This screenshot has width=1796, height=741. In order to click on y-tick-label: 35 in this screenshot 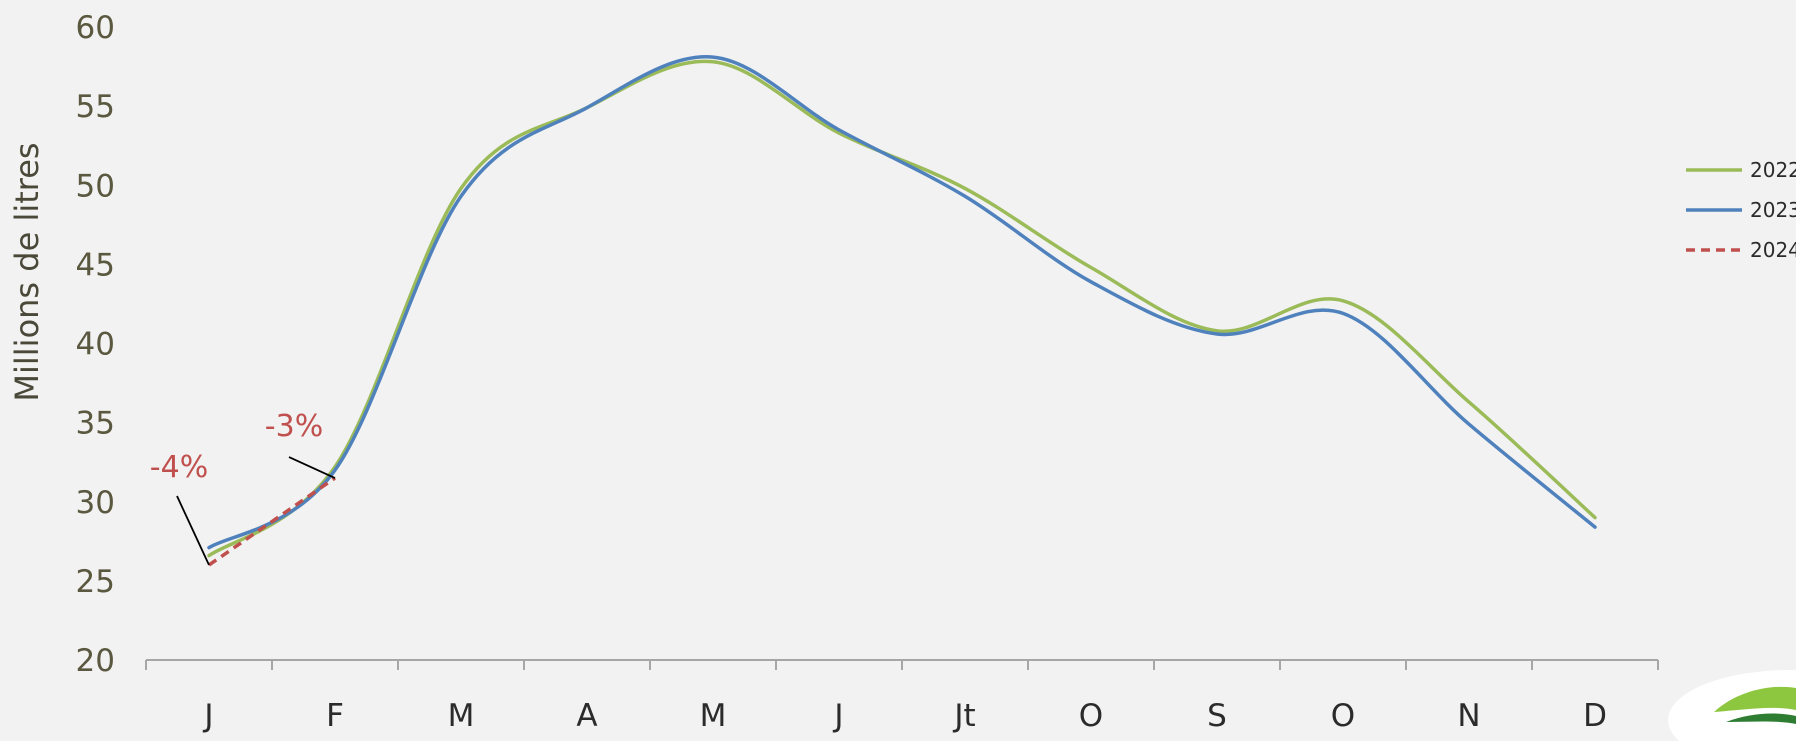, I will do `click(95, 424)`.